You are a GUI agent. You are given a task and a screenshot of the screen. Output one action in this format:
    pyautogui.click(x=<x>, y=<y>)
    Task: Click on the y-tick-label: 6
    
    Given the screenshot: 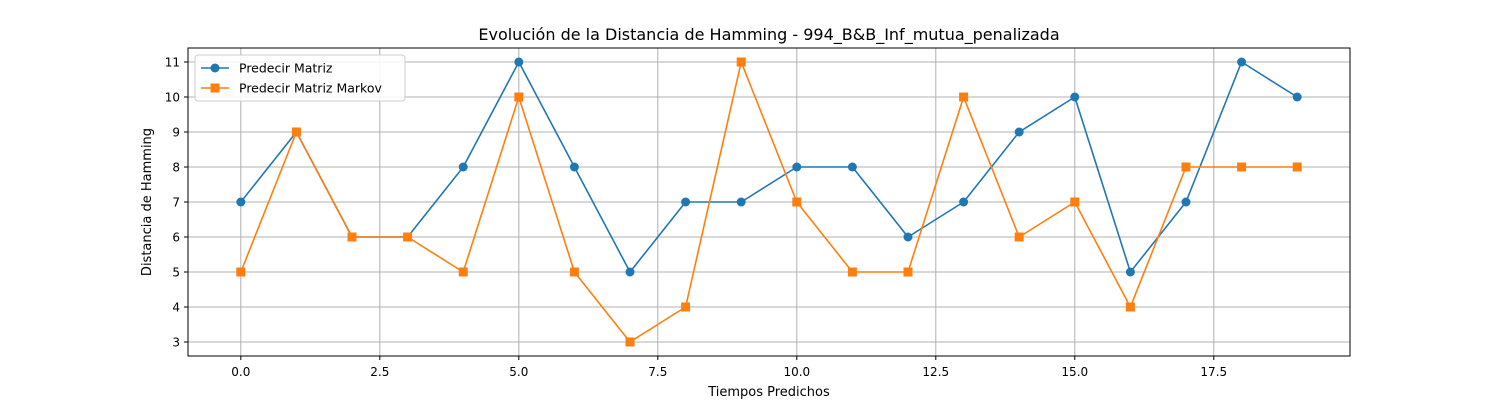 What is the action you would take?
    pyautogui.click(x=176, y=238)
    